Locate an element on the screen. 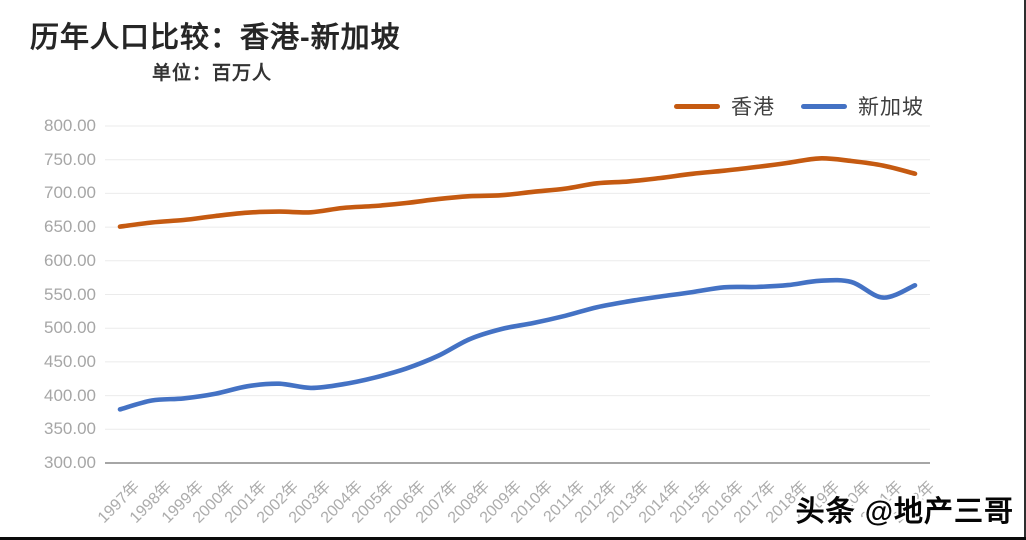  y-axis-label: 450.00 is located at coordinates (70, 361).